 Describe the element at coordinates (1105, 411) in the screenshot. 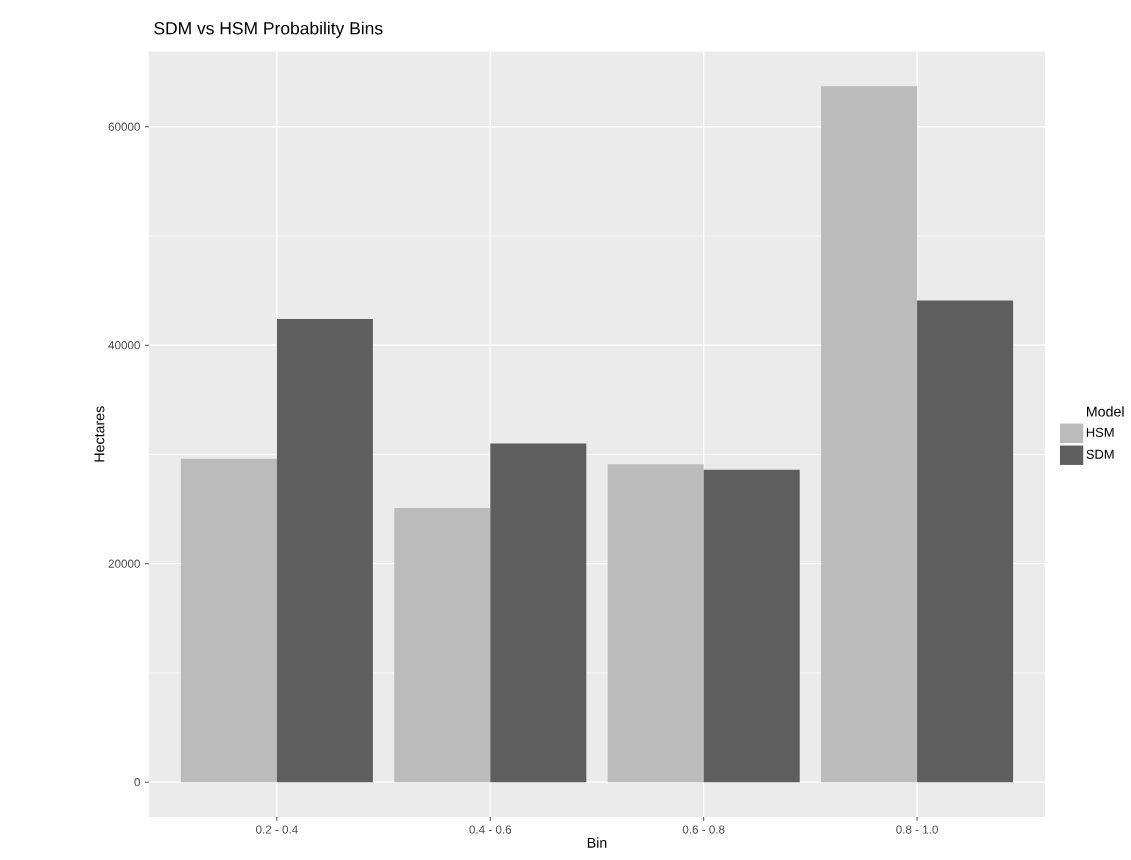

I see `legend-title: Model` at that location.